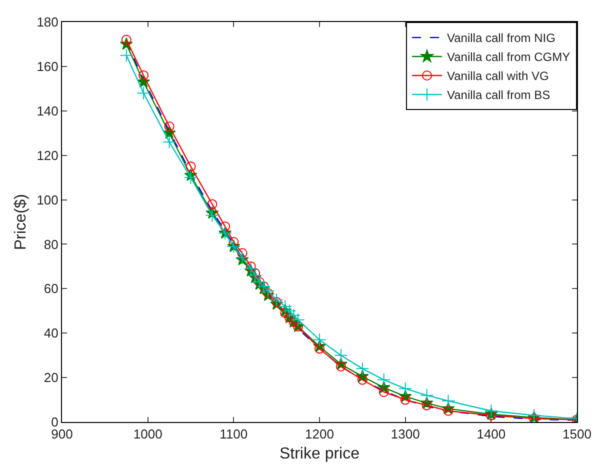 This screenshot has width=607, height=472. Describe the element at coordinates (47, 22) in the screenshot. I see `y-tick-label: 180` at that location.